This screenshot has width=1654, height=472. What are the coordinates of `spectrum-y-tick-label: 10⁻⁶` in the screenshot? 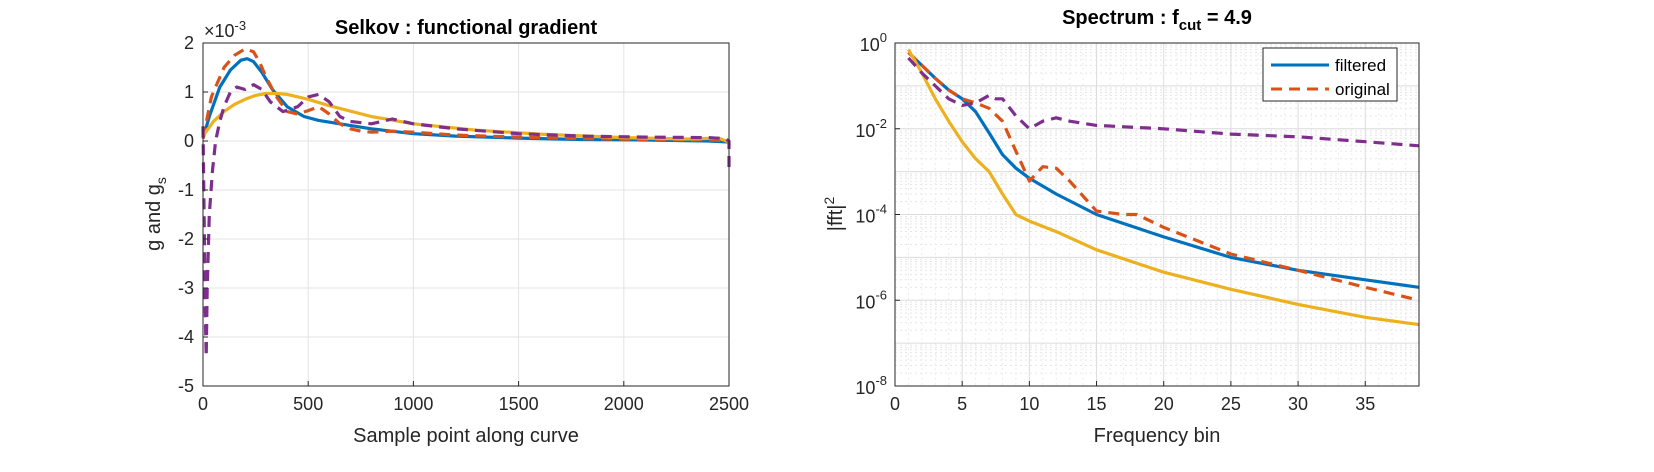 It's located at (871, 299).